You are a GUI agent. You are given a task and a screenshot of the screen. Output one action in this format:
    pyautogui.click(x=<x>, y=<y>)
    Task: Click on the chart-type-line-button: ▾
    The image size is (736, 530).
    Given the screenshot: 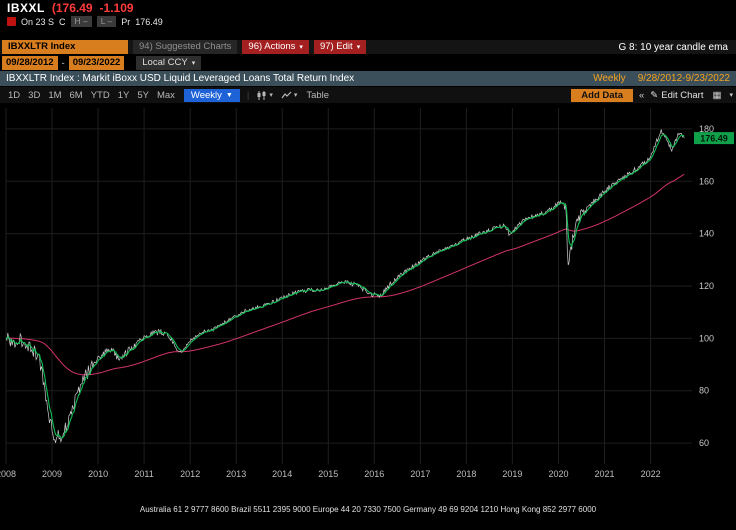 What is the action you would take?
    pyautogui.click(x=289, y=95)
    